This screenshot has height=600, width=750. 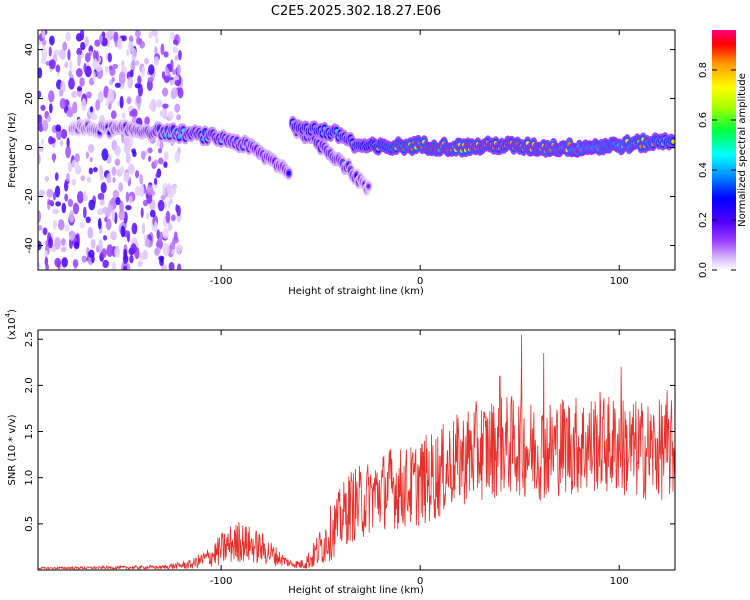 What do you see at coordinates (420, 281) in the screenshot?
I see `spectrogram-x-tick-label: 0` at bounding box center [420, 281].